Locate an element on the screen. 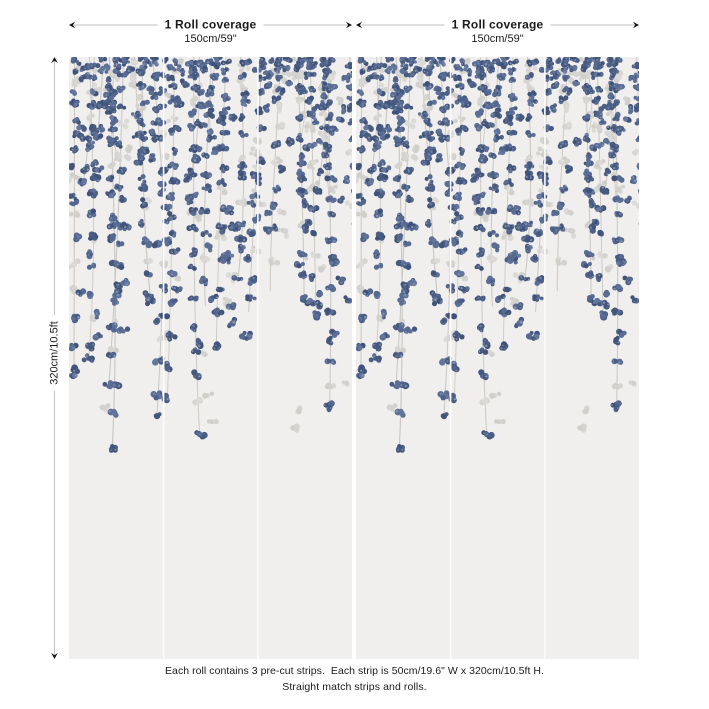 This screenshot has width=709, height=709. svg-text: 320cm/10.5ft is located at coordinates (55, 353).